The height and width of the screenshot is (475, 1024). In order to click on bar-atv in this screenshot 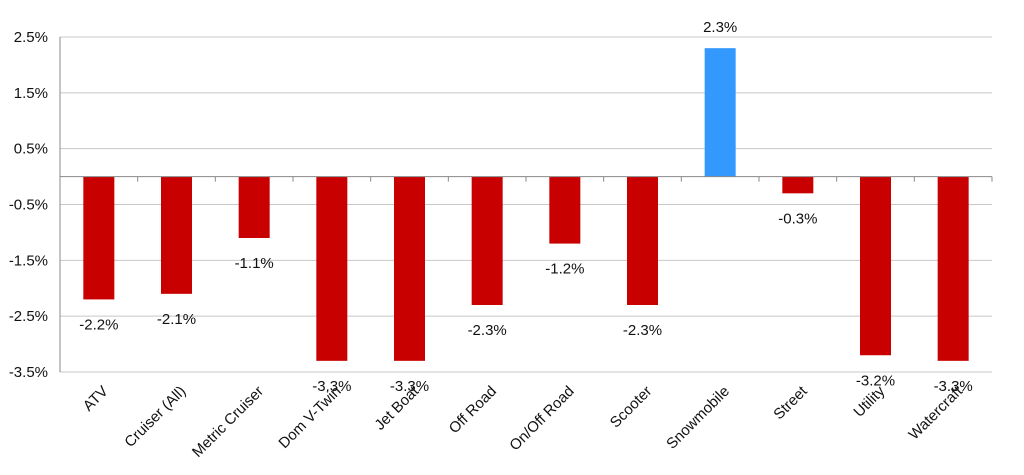, I will do `click(99, 238)`.